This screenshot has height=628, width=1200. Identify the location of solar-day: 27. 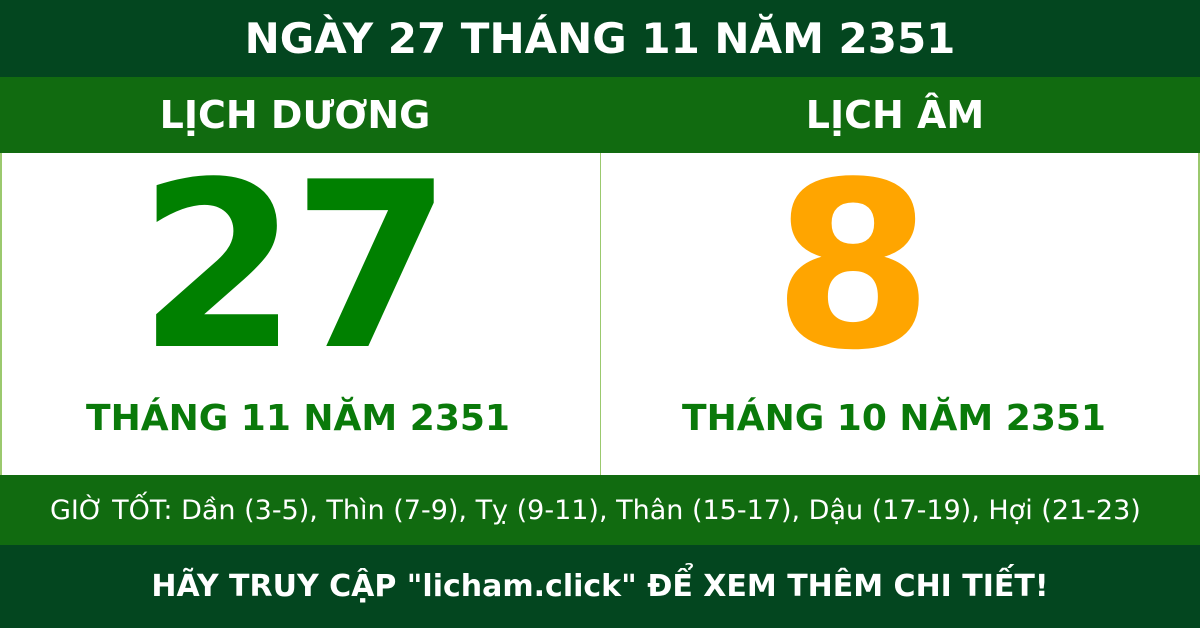
(294, 267).